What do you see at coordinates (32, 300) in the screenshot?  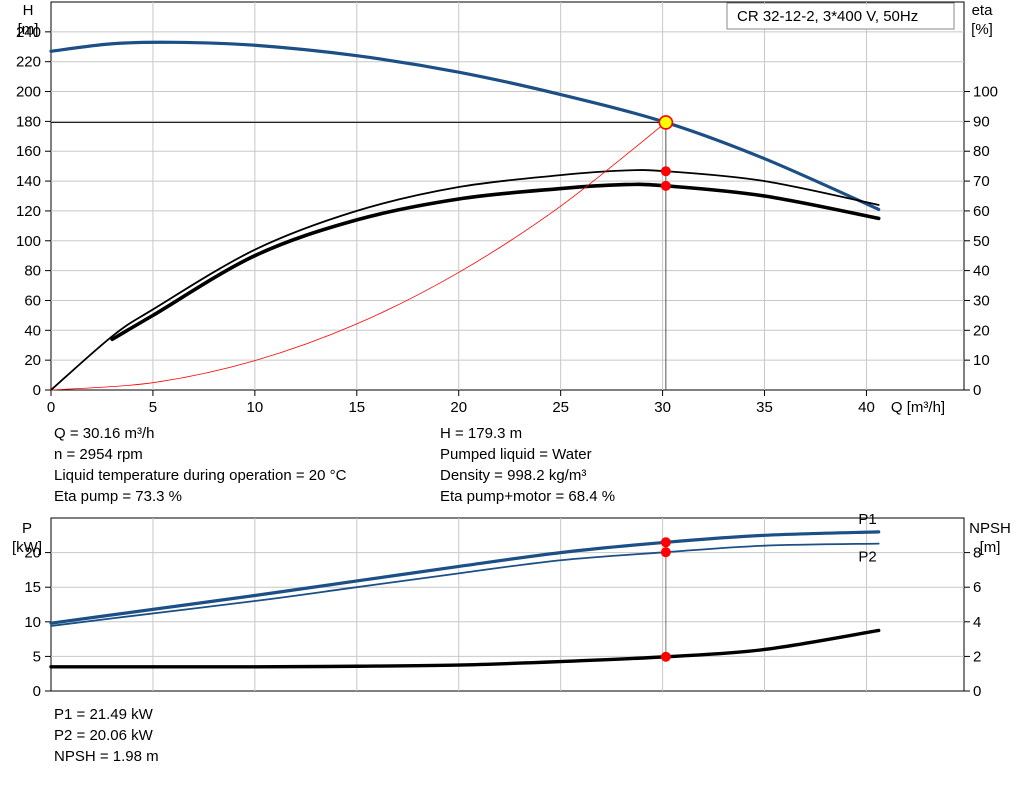 I see `top-y-tick-label: 60` at bounding box center [32, 300].